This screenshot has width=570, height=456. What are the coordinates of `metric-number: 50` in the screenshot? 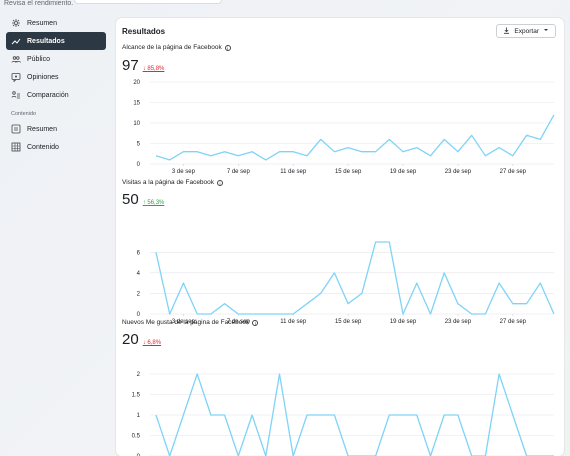 It's located at (130, 199).